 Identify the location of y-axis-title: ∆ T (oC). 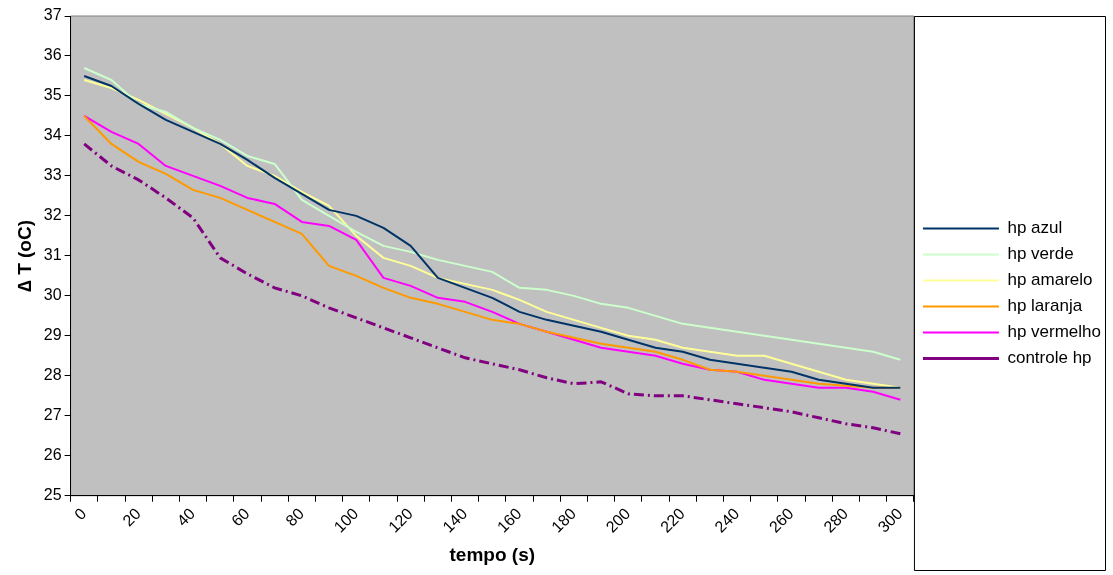
(24, 255).